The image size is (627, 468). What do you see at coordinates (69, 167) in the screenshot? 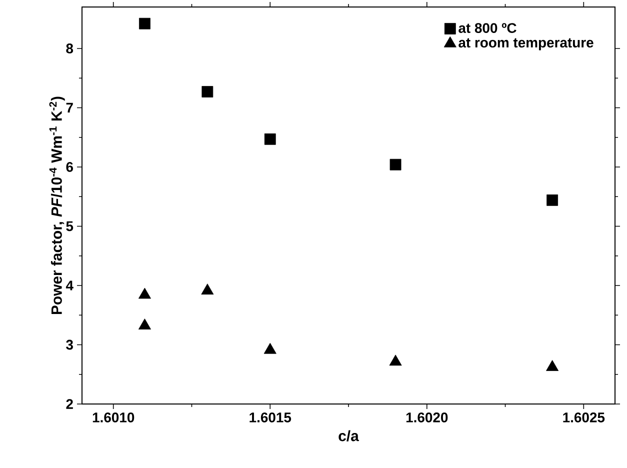
I see `y-tick-label: 6` at bounding box center [69, 167].